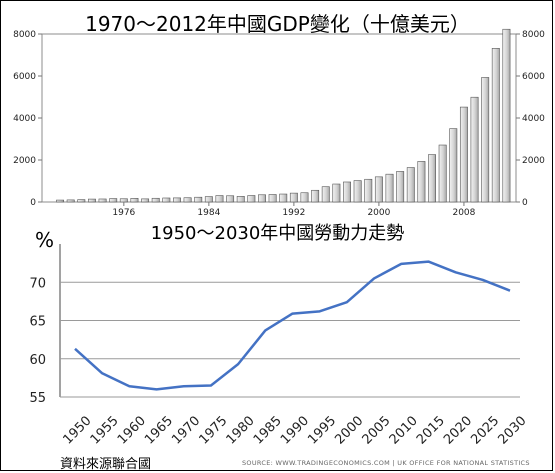 This screenshot has width=555, height=473. What do you see at coordinates (105, 431) in the screenshot?
I see `labor-x-tick-label: 1955` at bounding box center [105, 431].